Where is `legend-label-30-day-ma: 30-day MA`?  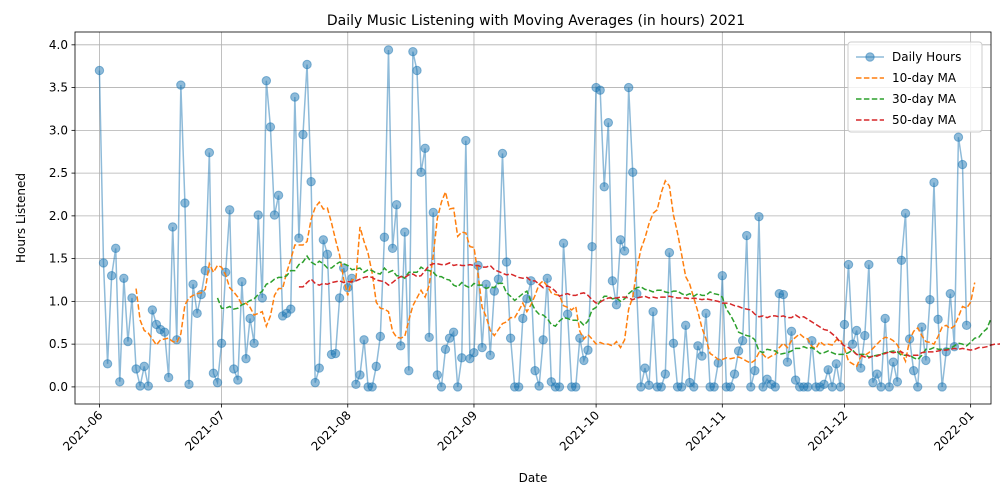
legend-label-30-day-ma: 30-day MA is located at coordinates (924, 99).